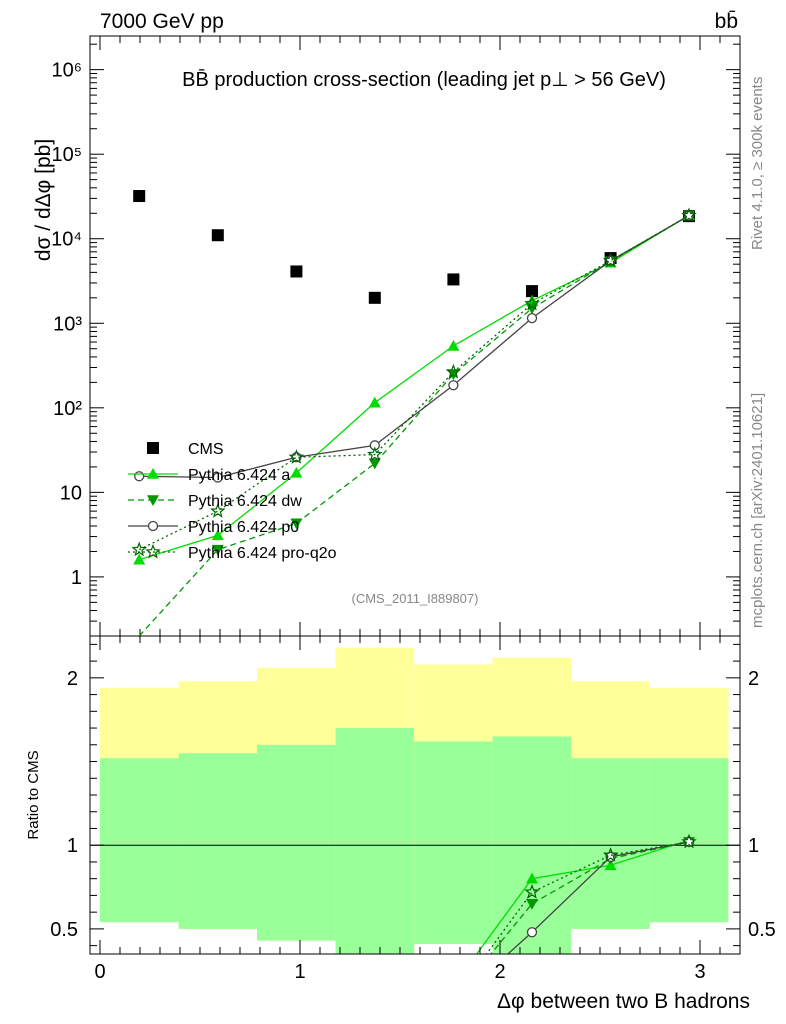 The image size is (786, 1024). I want to click on ratio-line-pythia-6-424-pro-q2o, so click(587, 897).